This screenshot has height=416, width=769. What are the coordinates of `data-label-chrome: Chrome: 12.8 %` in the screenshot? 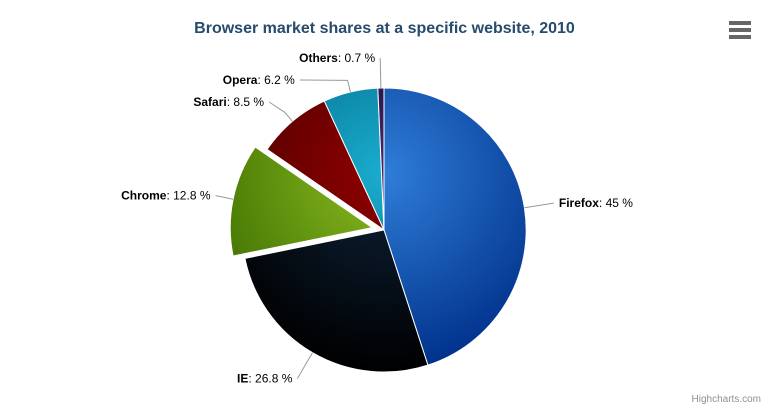 It's located at (166, 196).